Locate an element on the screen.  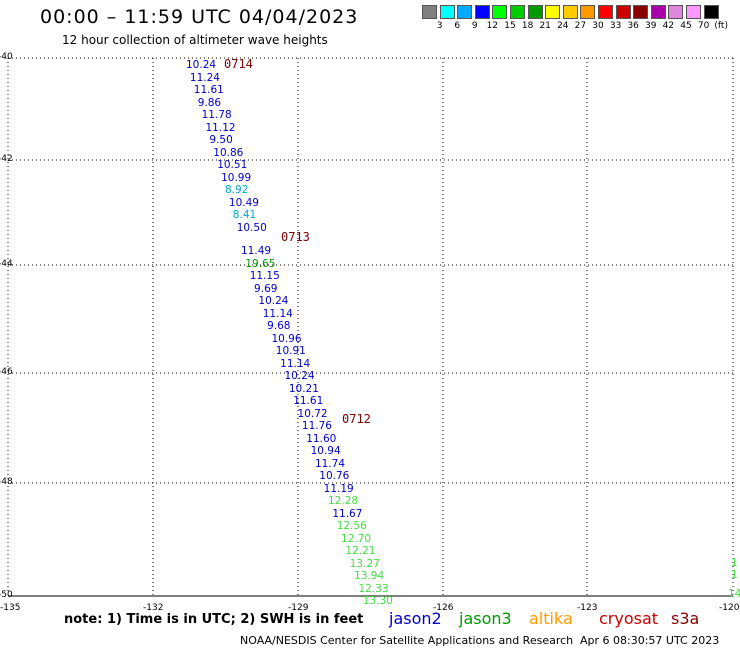
wave-height-value: 10.86 is located at coordinates (228, 152).